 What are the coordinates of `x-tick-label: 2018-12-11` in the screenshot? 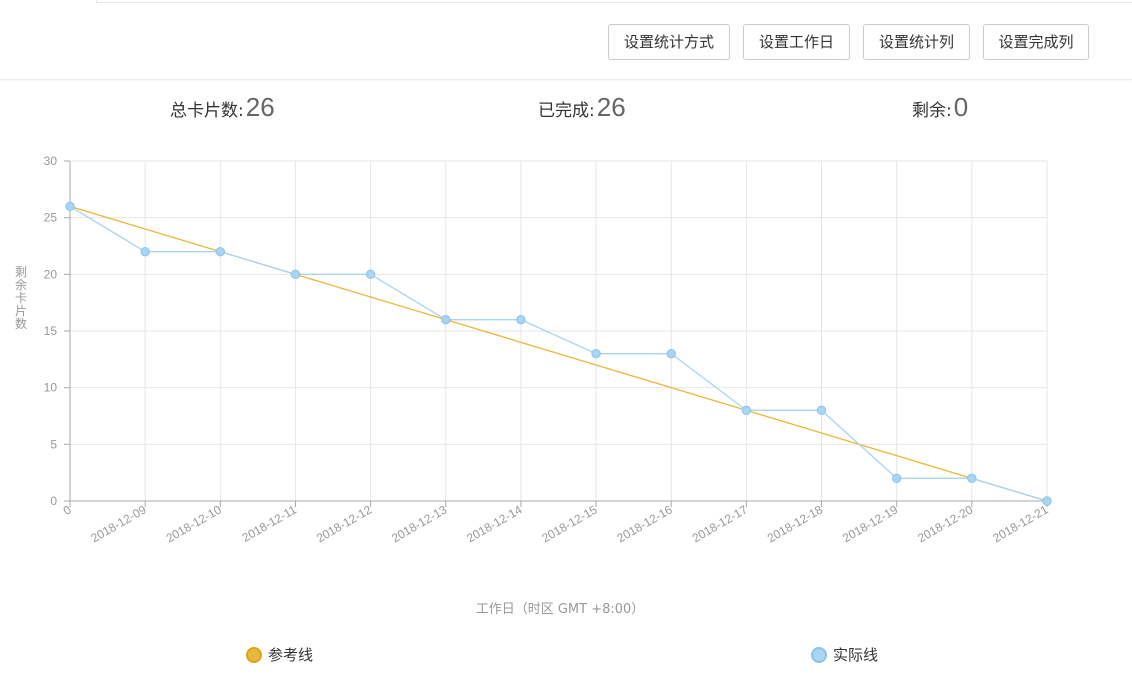 It's located at (270, 523).